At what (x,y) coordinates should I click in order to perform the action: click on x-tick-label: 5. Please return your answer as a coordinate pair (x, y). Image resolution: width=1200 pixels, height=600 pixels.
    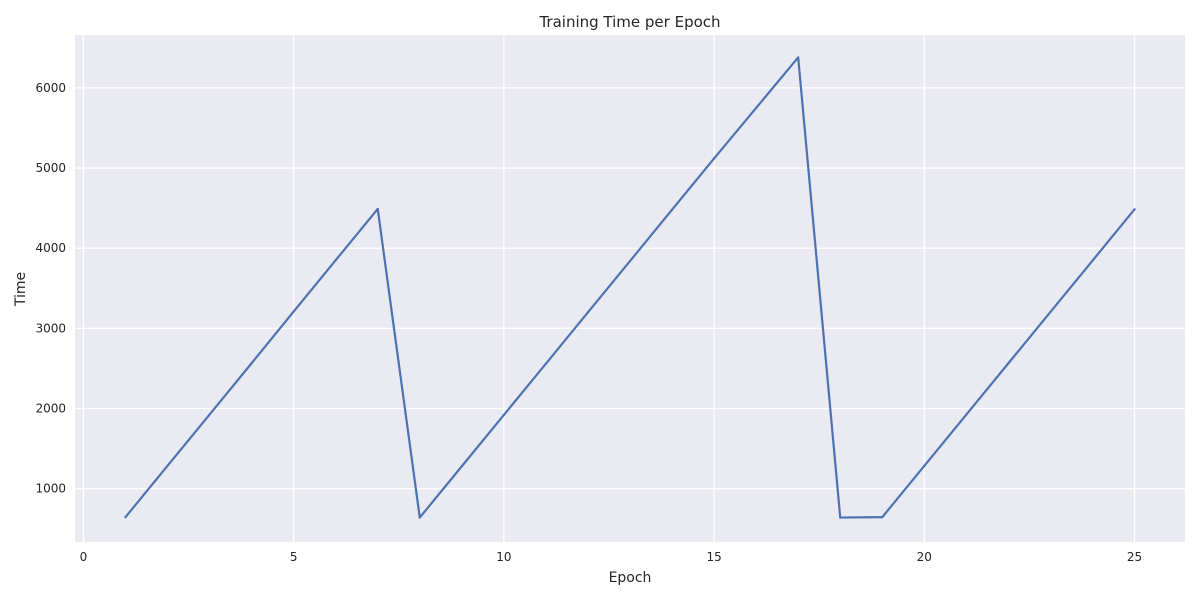
    Looking at the image, I should click on (294, 557).